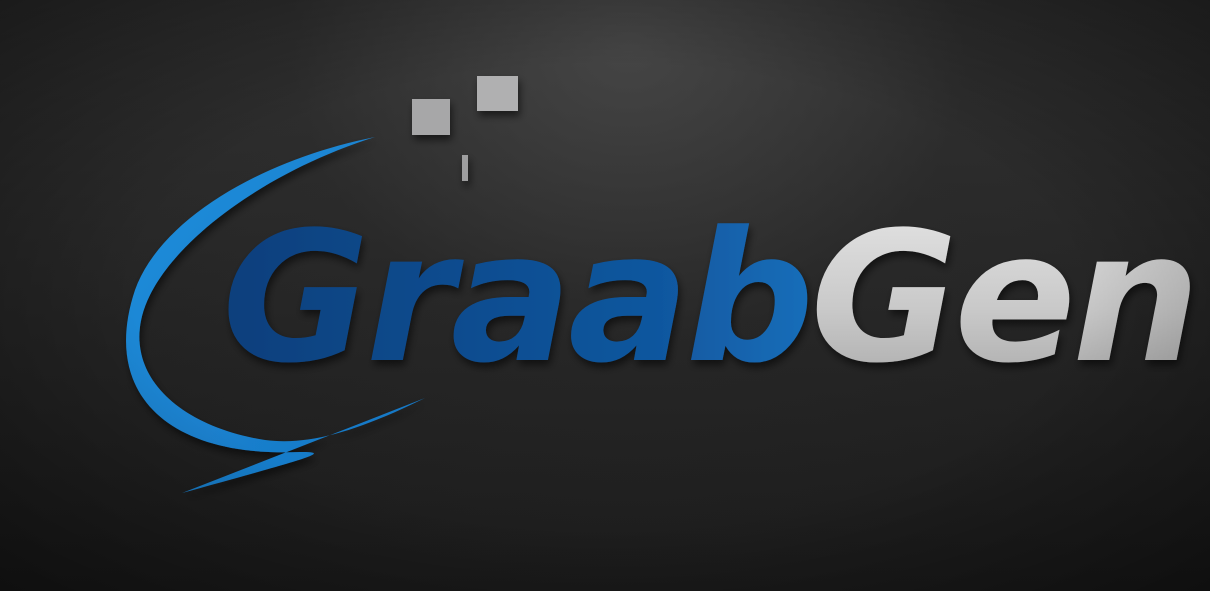 This screenshot has width=1210, height=591. Describe the element at coordinates (275, 315) in the screenshot. I see `swoosh-icon` at that location.